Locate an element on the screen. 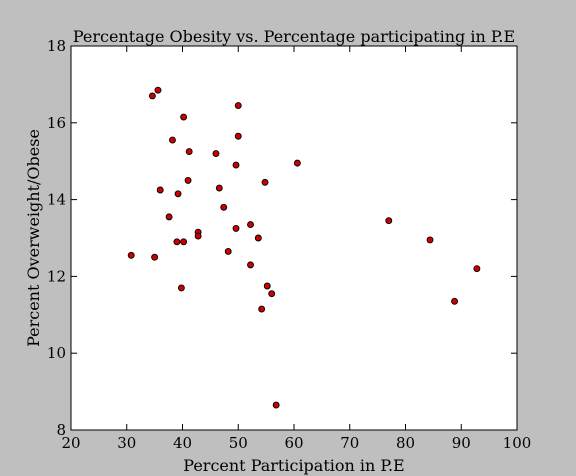 The width and height of the screenshot is (576, 476). y-tick-label: 16 is located at coordinates (56, 123).